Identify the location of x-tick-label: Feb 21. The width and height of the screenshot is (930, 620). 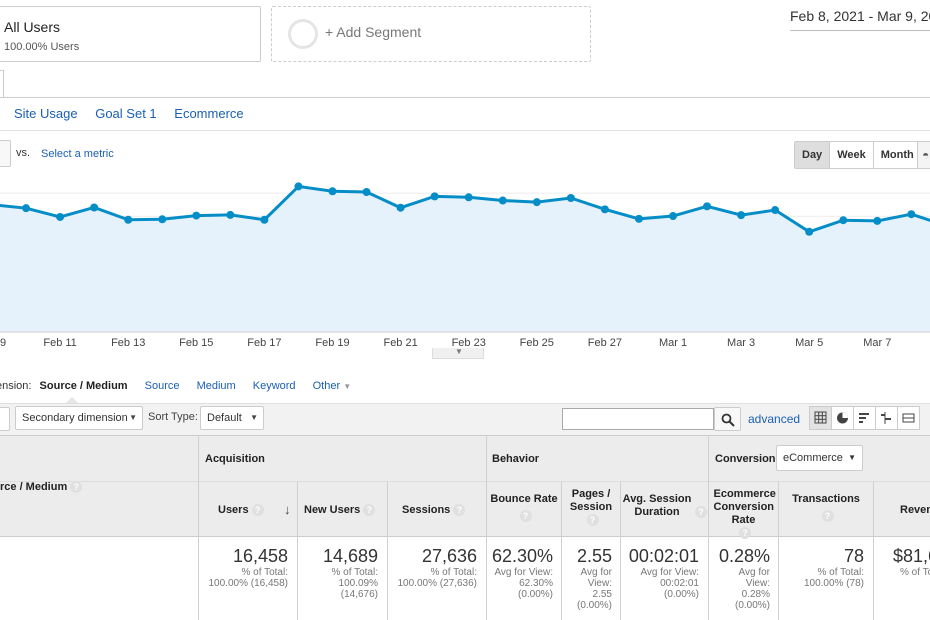
(400, 343).